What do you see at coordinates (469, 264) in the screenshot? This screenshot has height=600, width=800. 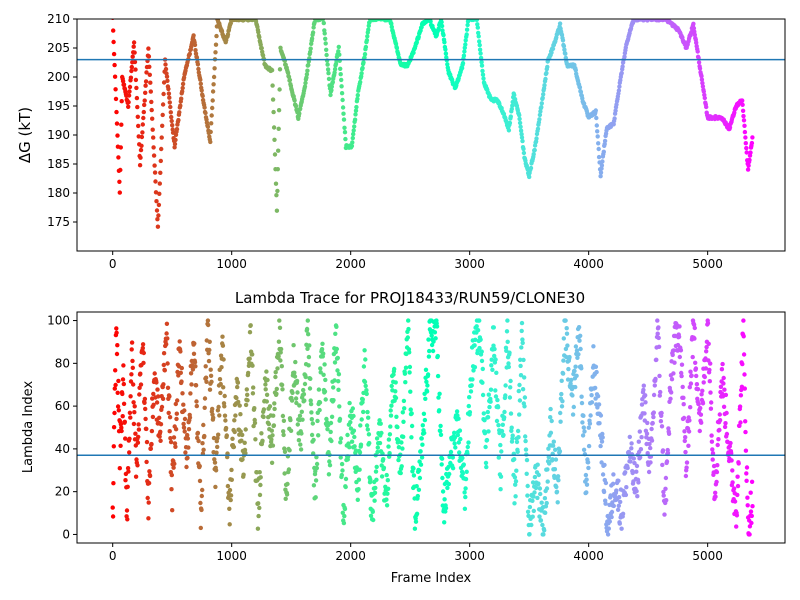 I see `x-tick-label: 3000` at bounding box center [469, 264].